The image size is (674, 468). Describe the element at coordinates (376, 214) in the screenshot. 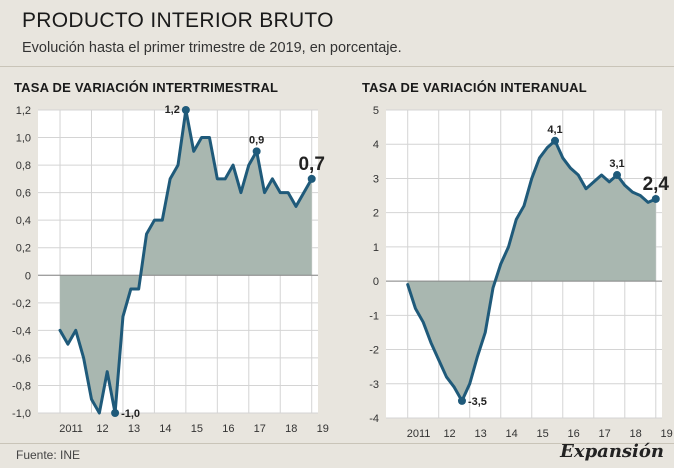

I see `y-tick-label: 2` at that location.